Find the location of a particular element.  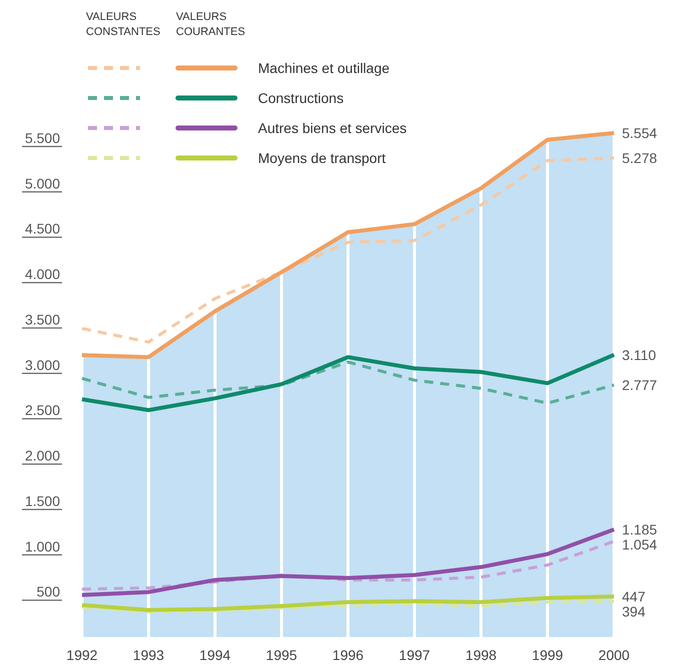

text: VALEURS COURANTES is located at coordinates (211, 24).